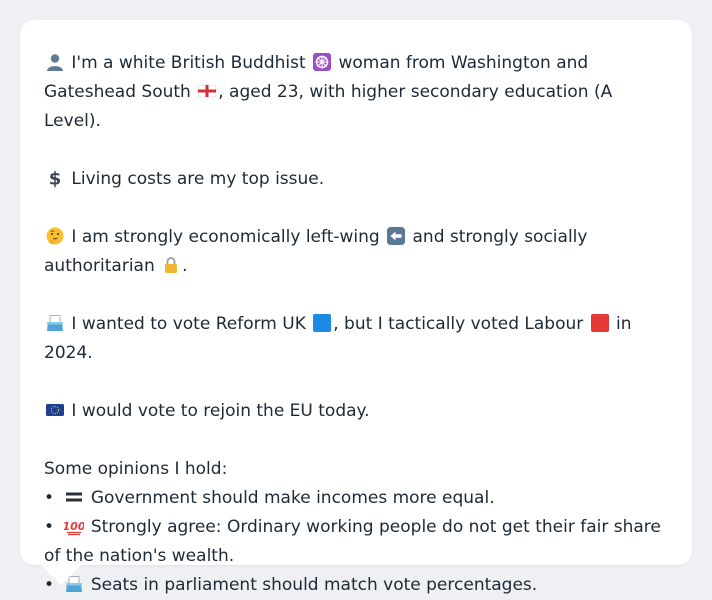 This screenshot has height=600, width=712. I want to click on leaning-pre-text: I am strongly economically left-wing, so click(225, 237).